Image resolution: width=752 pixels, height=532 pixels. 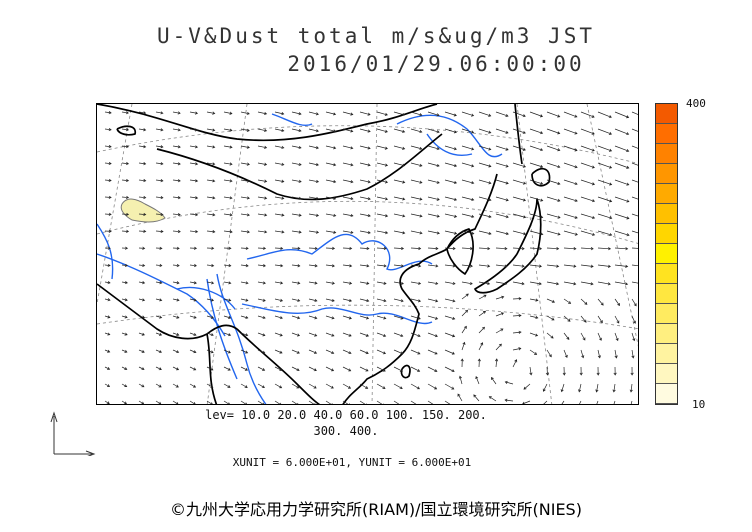 What do you see at coordinates (460, 251) in the screenshot?
I see `korea-coast` at bounding box center [460, 251].